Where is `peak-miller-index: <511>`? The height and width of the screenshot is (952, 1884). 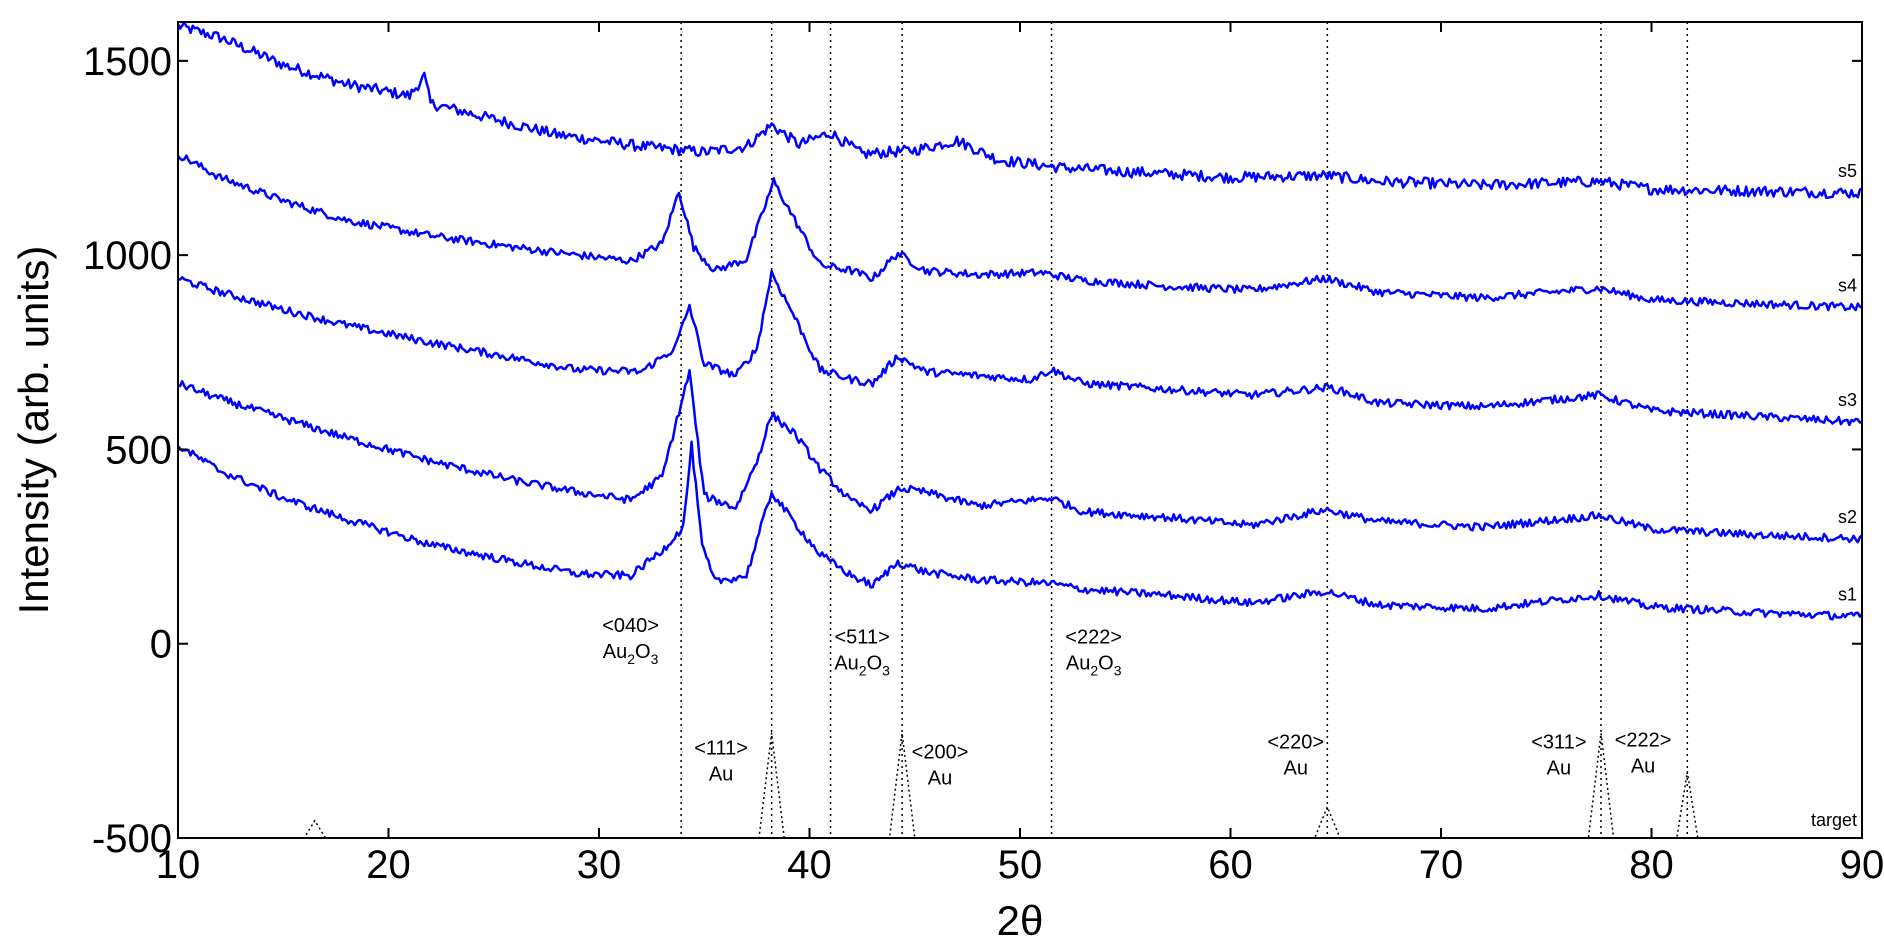 peak-miller-index: <511> is located at coordinates (862, 638).